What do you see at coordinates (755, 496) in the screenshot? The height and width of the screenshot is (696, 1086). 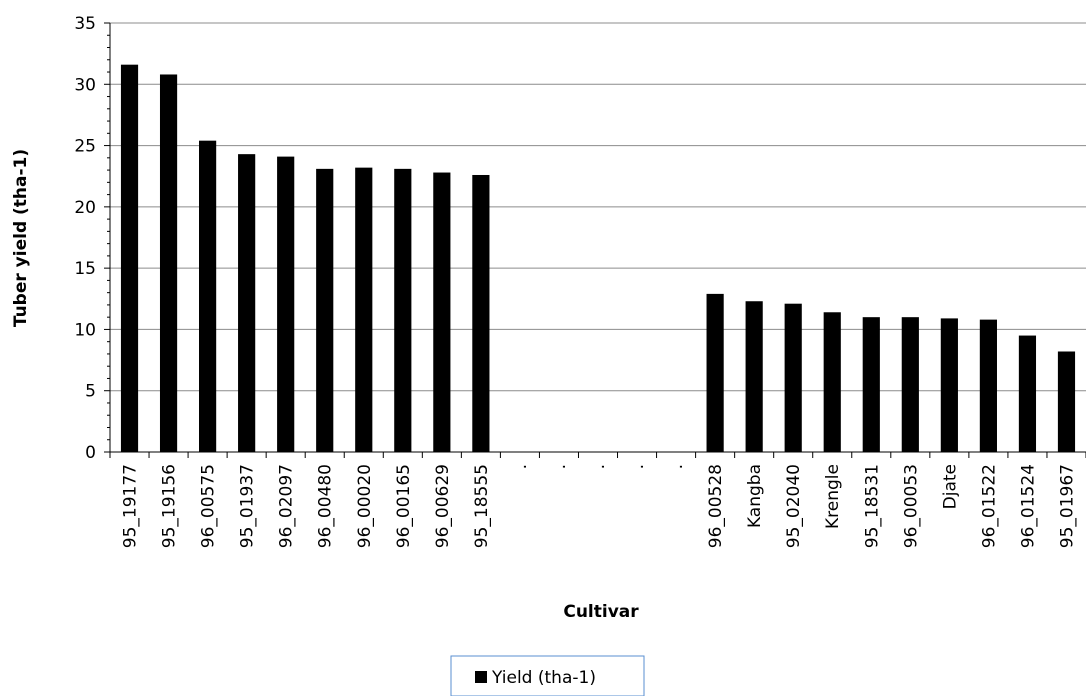 I see `x-tick-label: Kangba` at bounding box center [755, 496].